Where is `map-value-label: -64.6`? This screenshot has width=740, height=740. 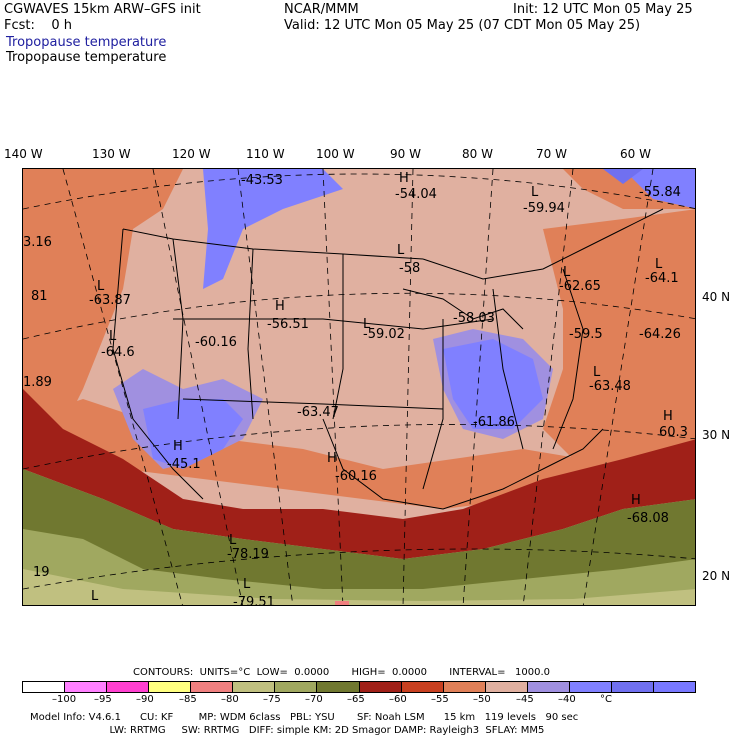 map-value-label: -64.6 is located at coordinates (118, 352).